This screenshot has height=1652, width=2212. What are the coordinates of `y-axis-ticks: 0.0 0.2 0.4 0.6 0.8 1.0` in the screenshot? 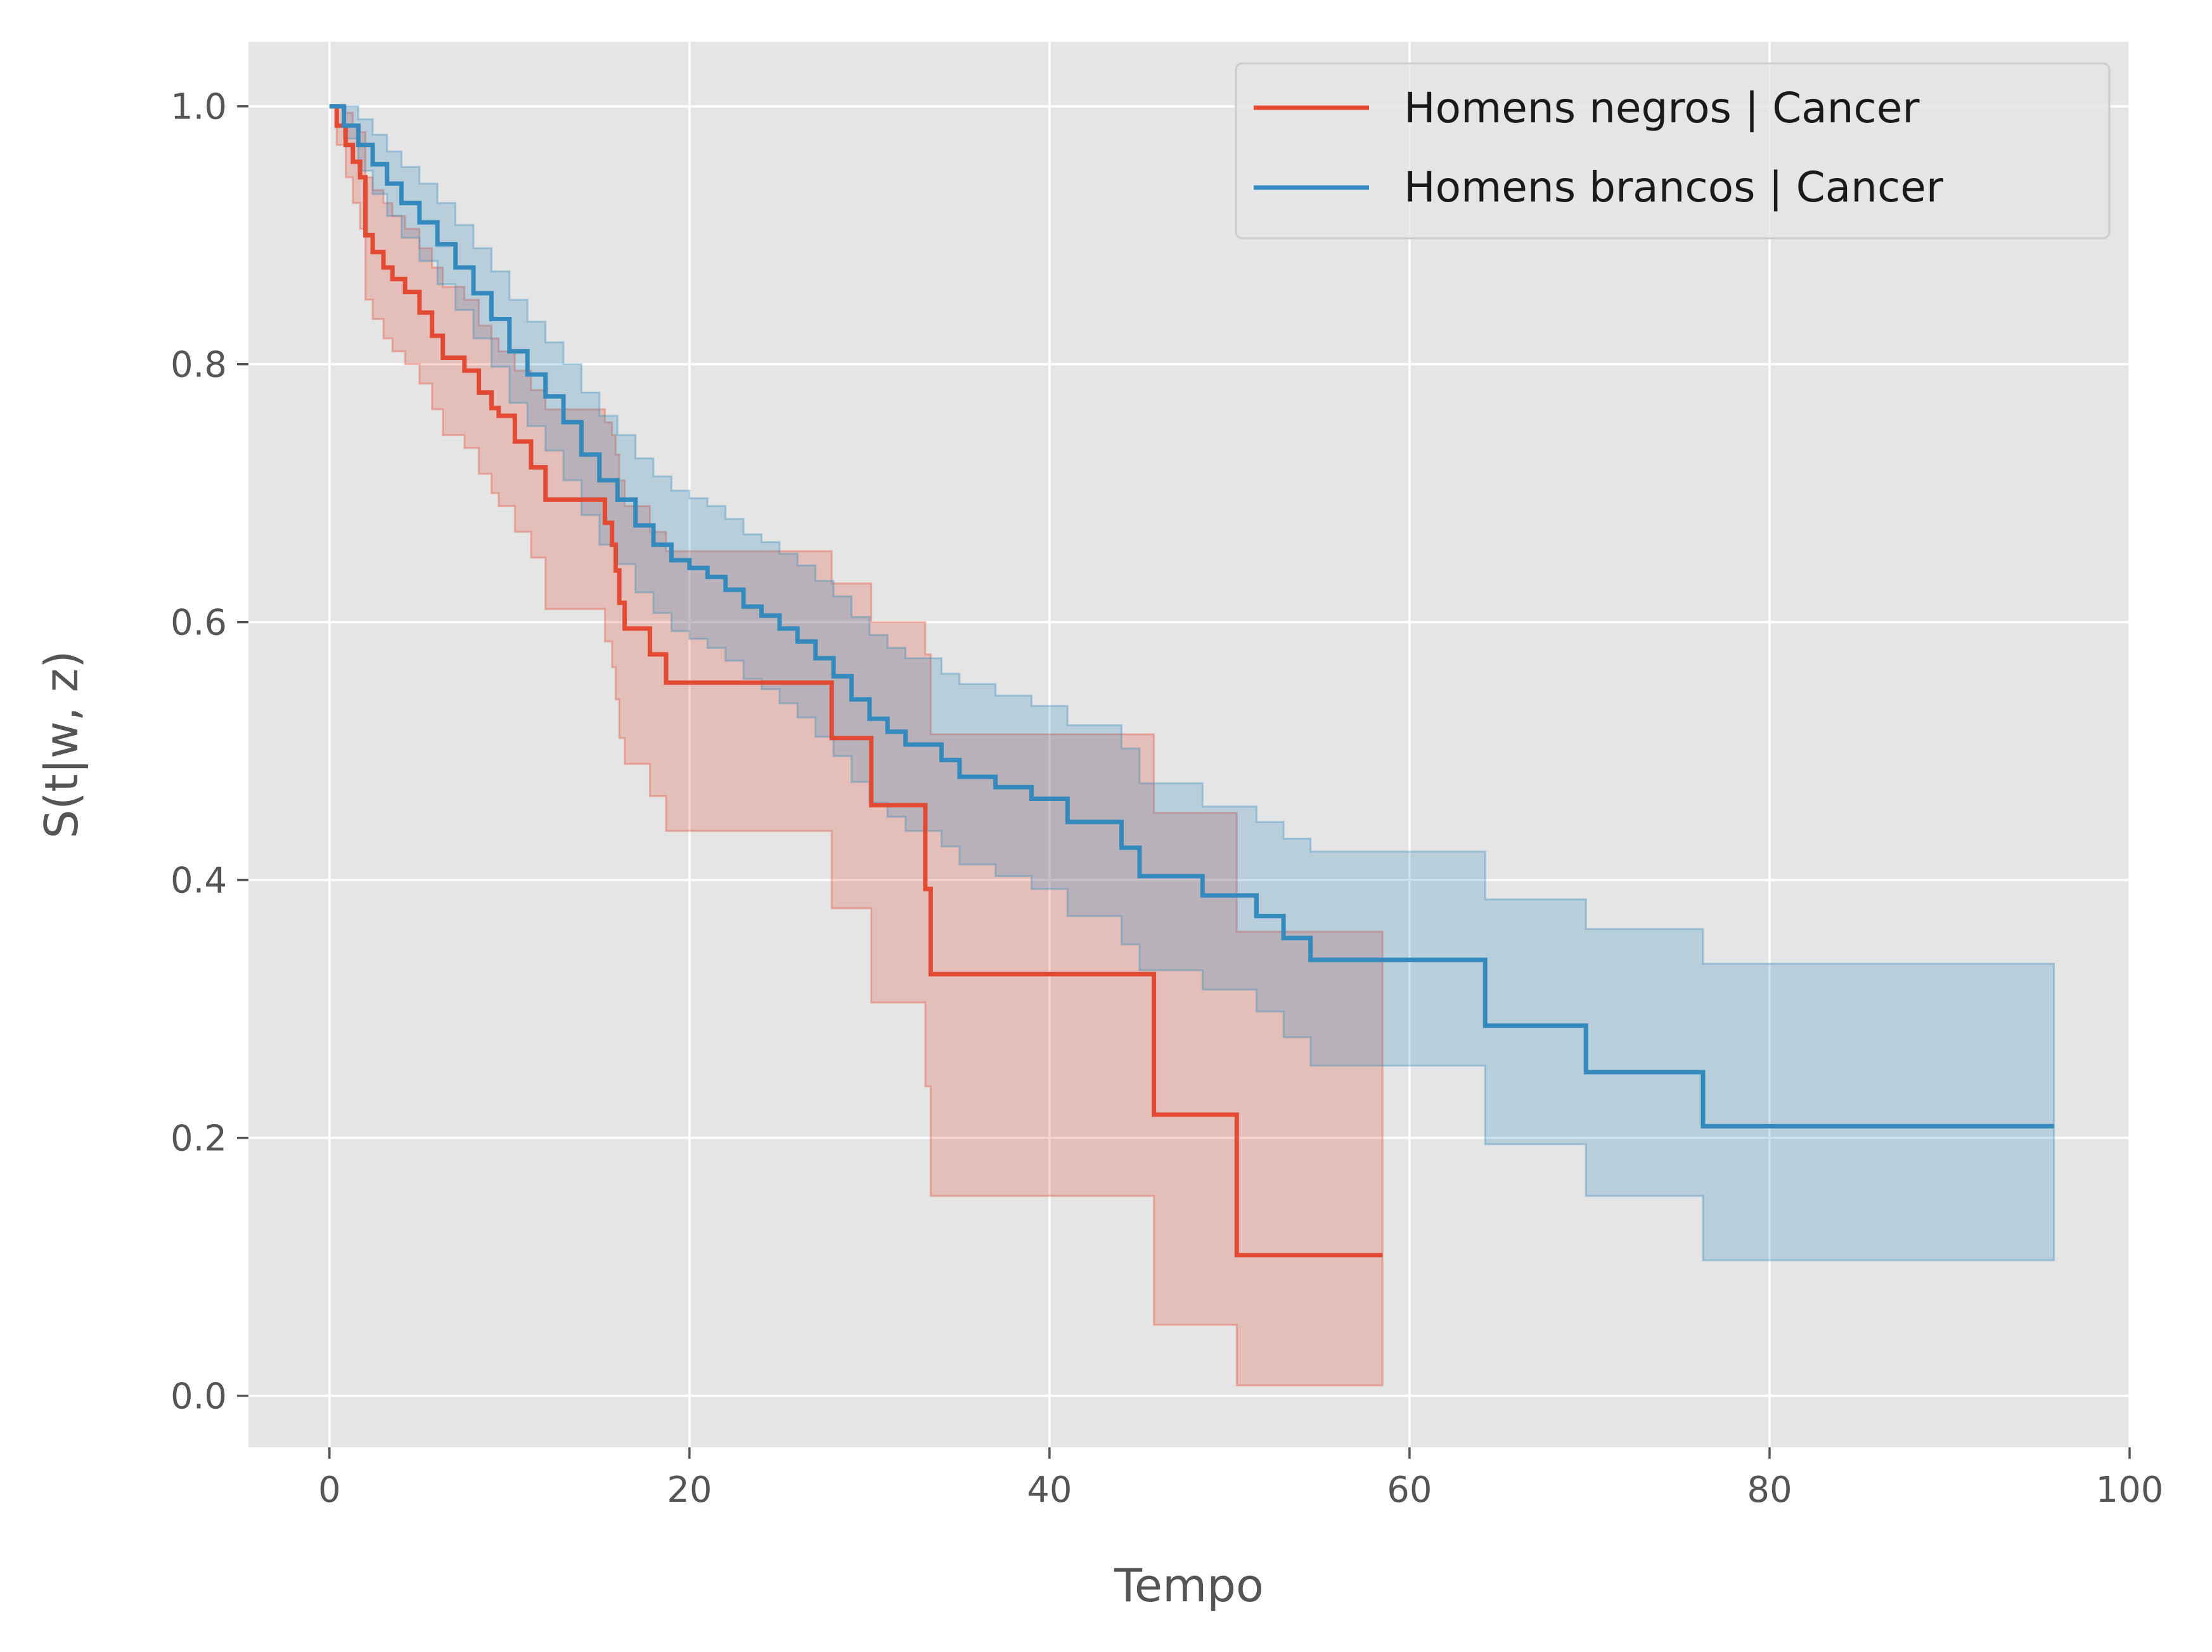 It's located at (209, 752).